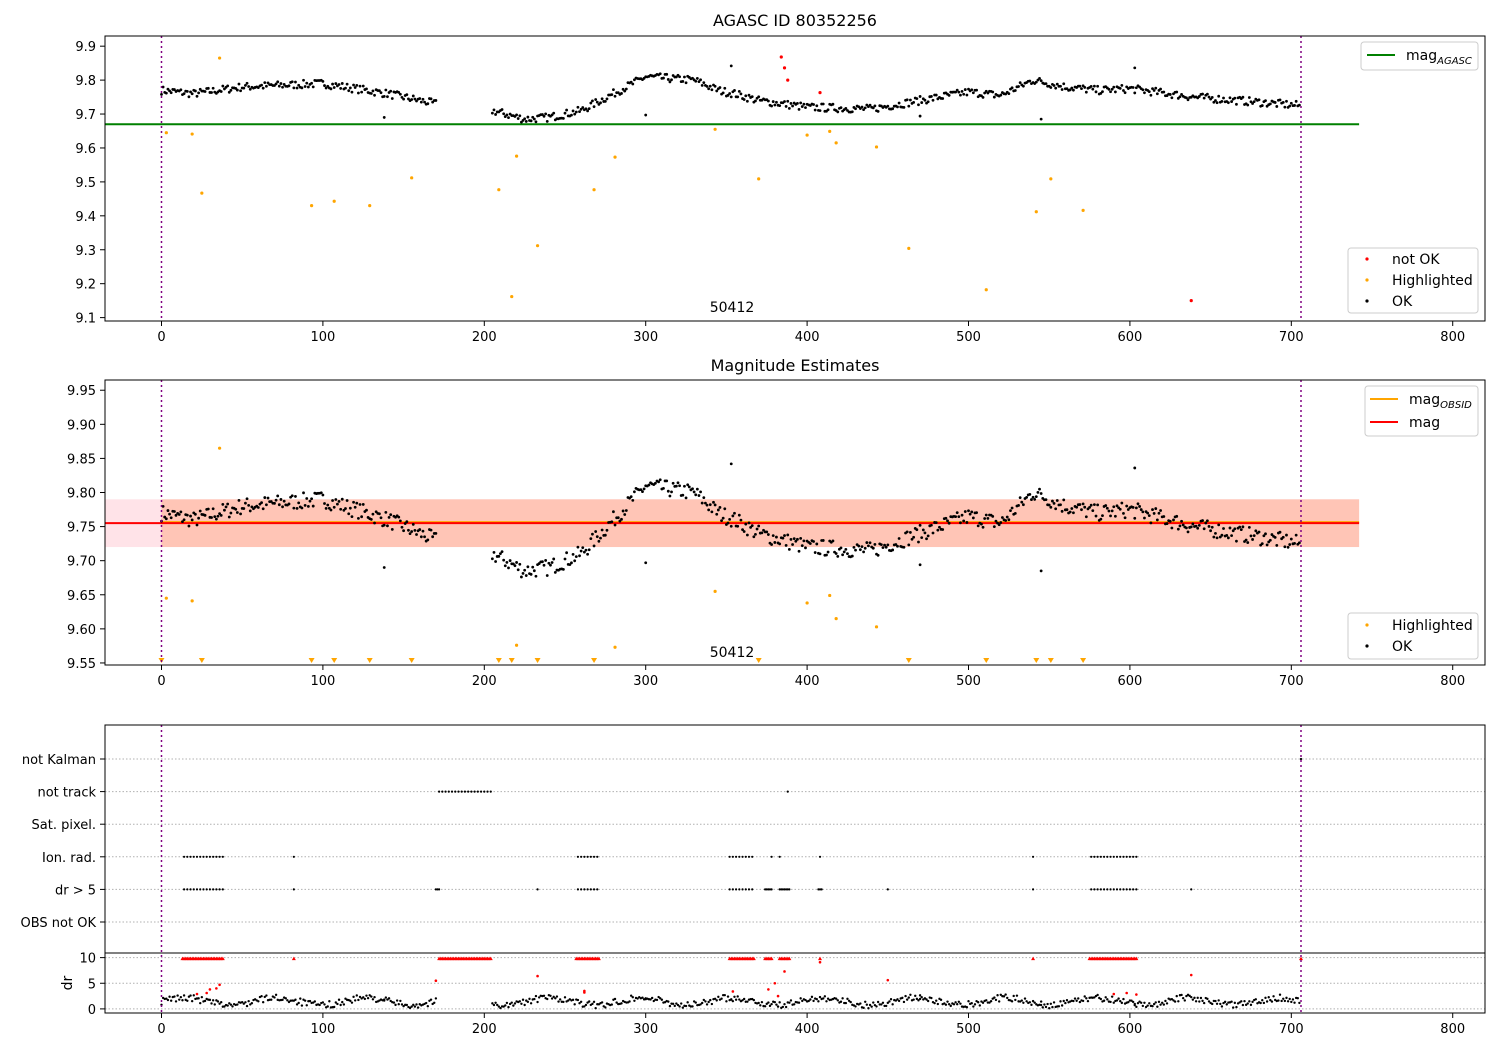 Image resolution: width=1500 pixels, height=1050 pixels. What do you see at coordinates (807, 337) in the screenshot?
I see `x-tick-label: 400` at bounding box center [807, 337].